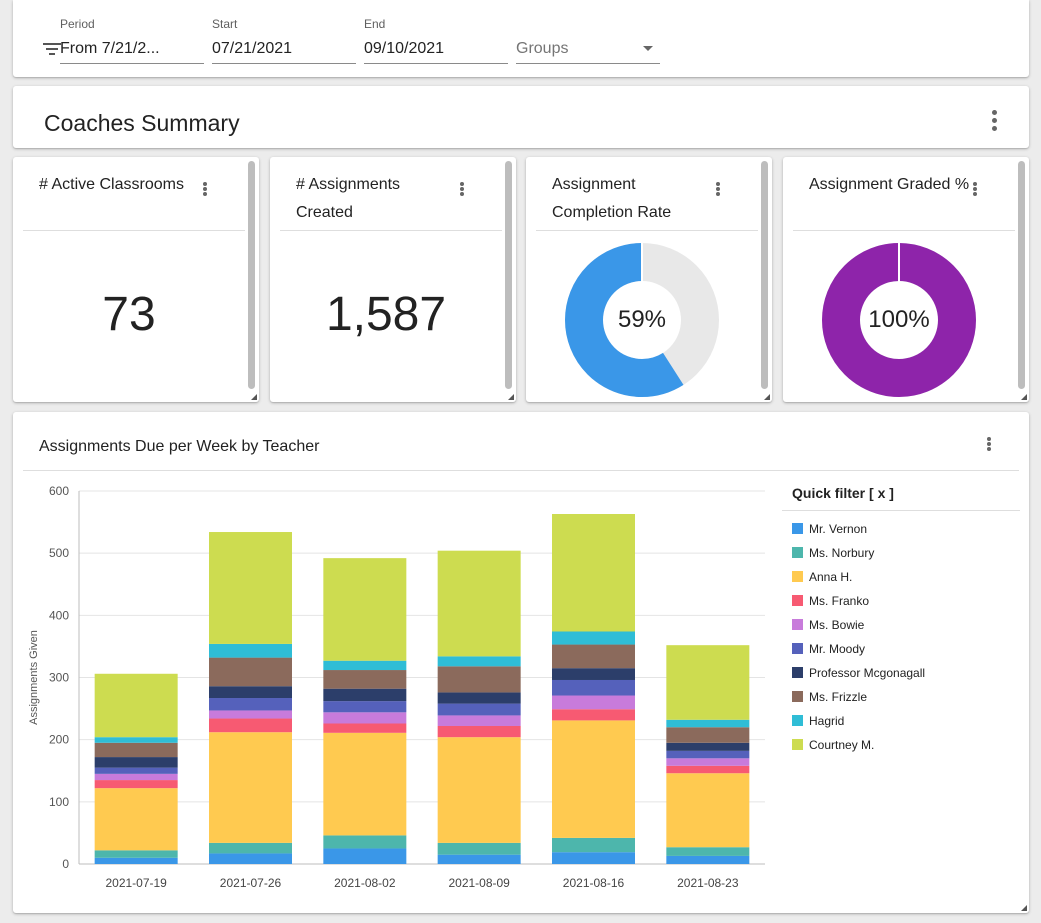 Image resolution: width=1041 pixels, height=923 pixels. I want to click on legend-item: Ms. Norbury, so click(833, 554).